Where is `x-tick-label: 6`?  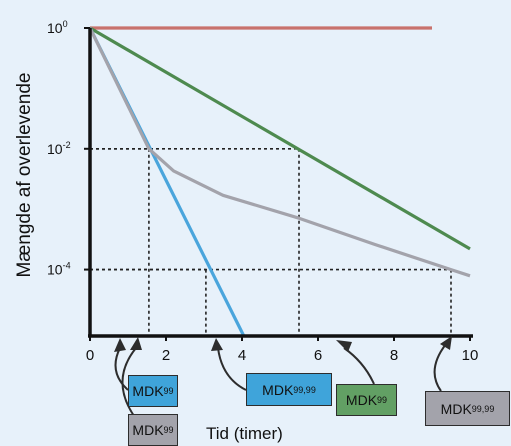
x-tick-label: 6 is located at coordinates (318, 355).